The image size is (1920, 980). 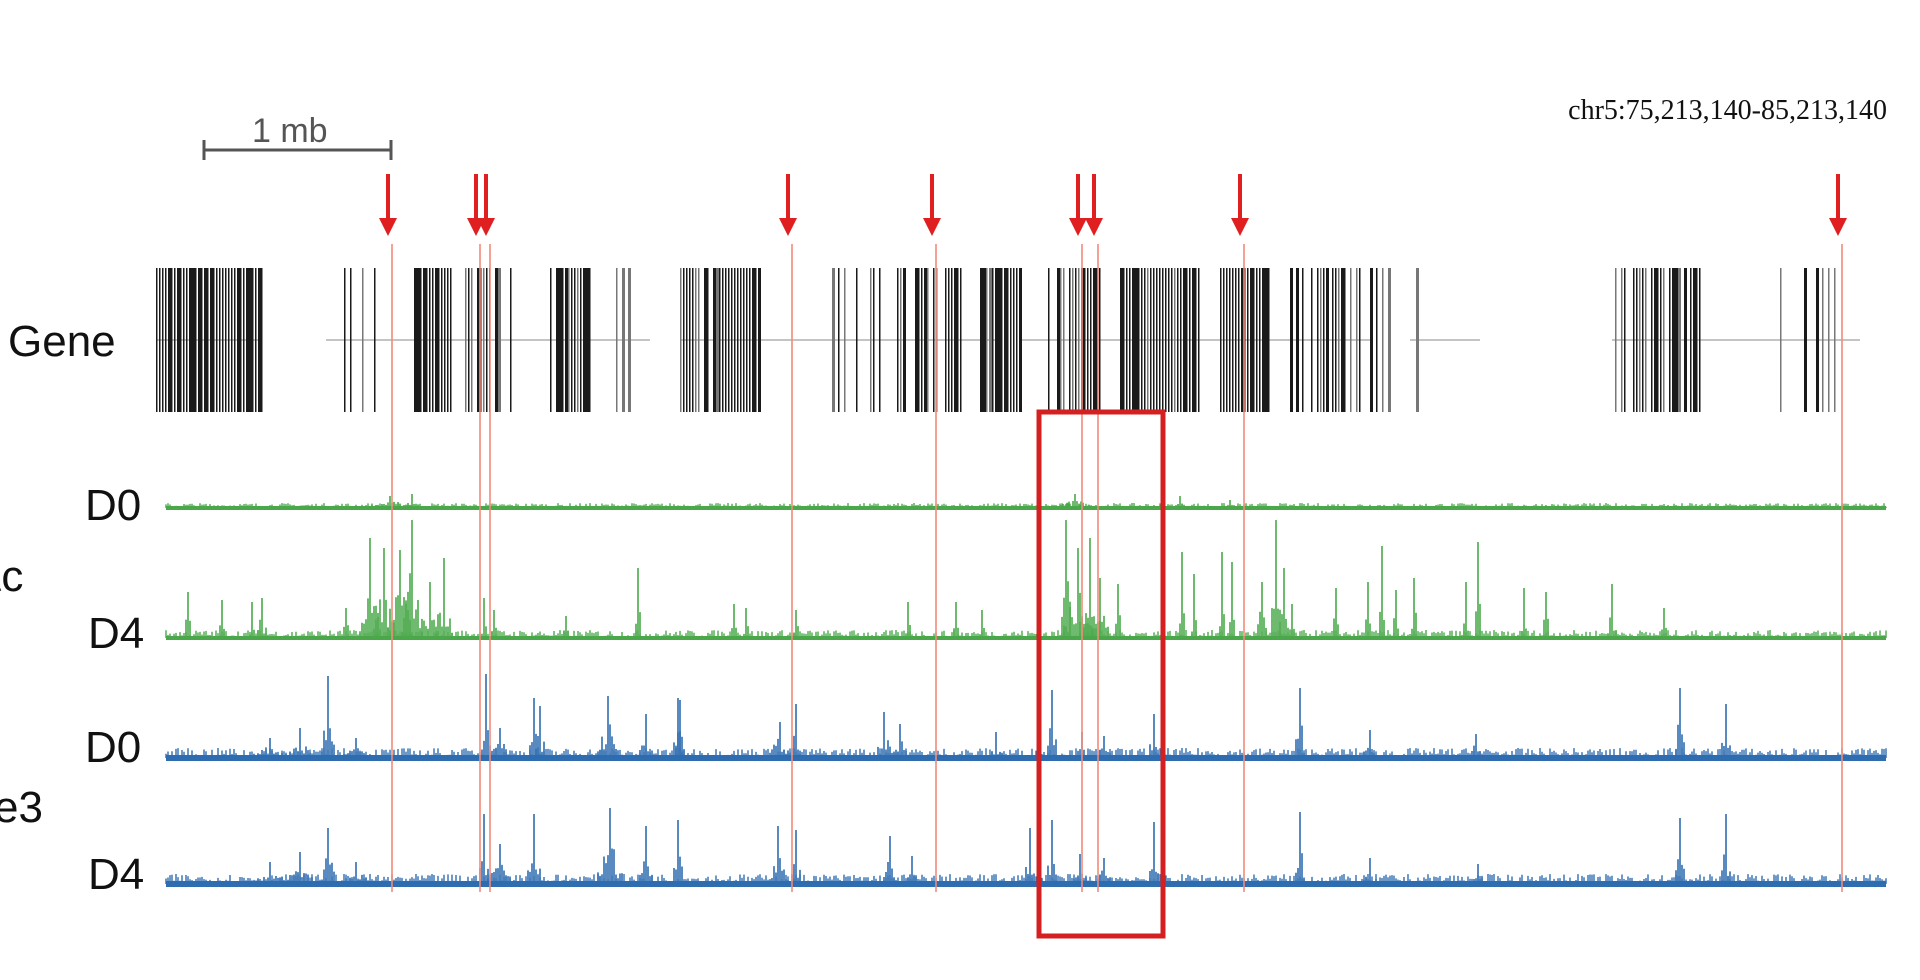 I want to click on h3k27ac-d0-label: D0, so click(x=113, y=505).